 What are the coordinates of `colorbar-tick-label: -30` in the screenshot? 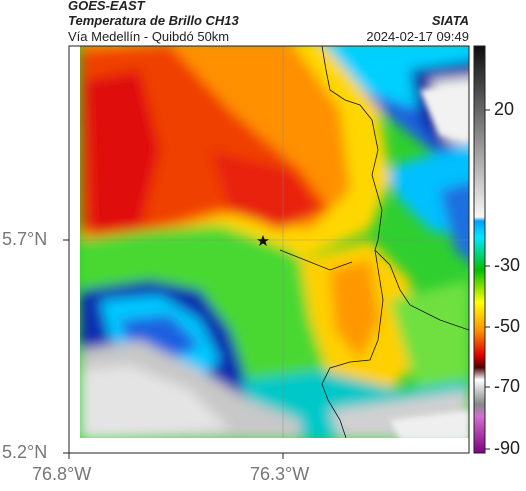 It's located at (507, 265).